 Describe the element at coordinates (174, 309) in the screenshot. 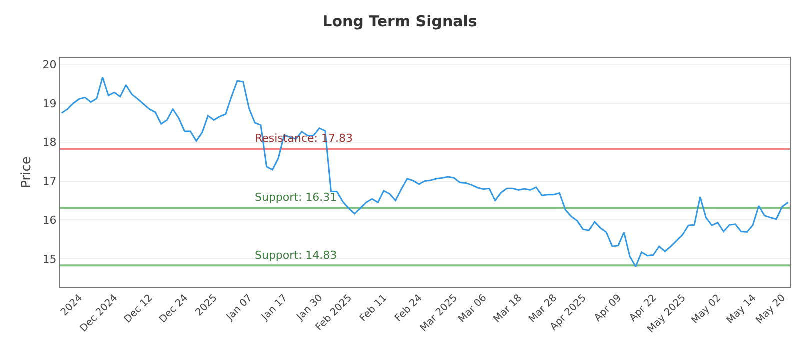

I see `x-tick-label: Dec 24` at that location.